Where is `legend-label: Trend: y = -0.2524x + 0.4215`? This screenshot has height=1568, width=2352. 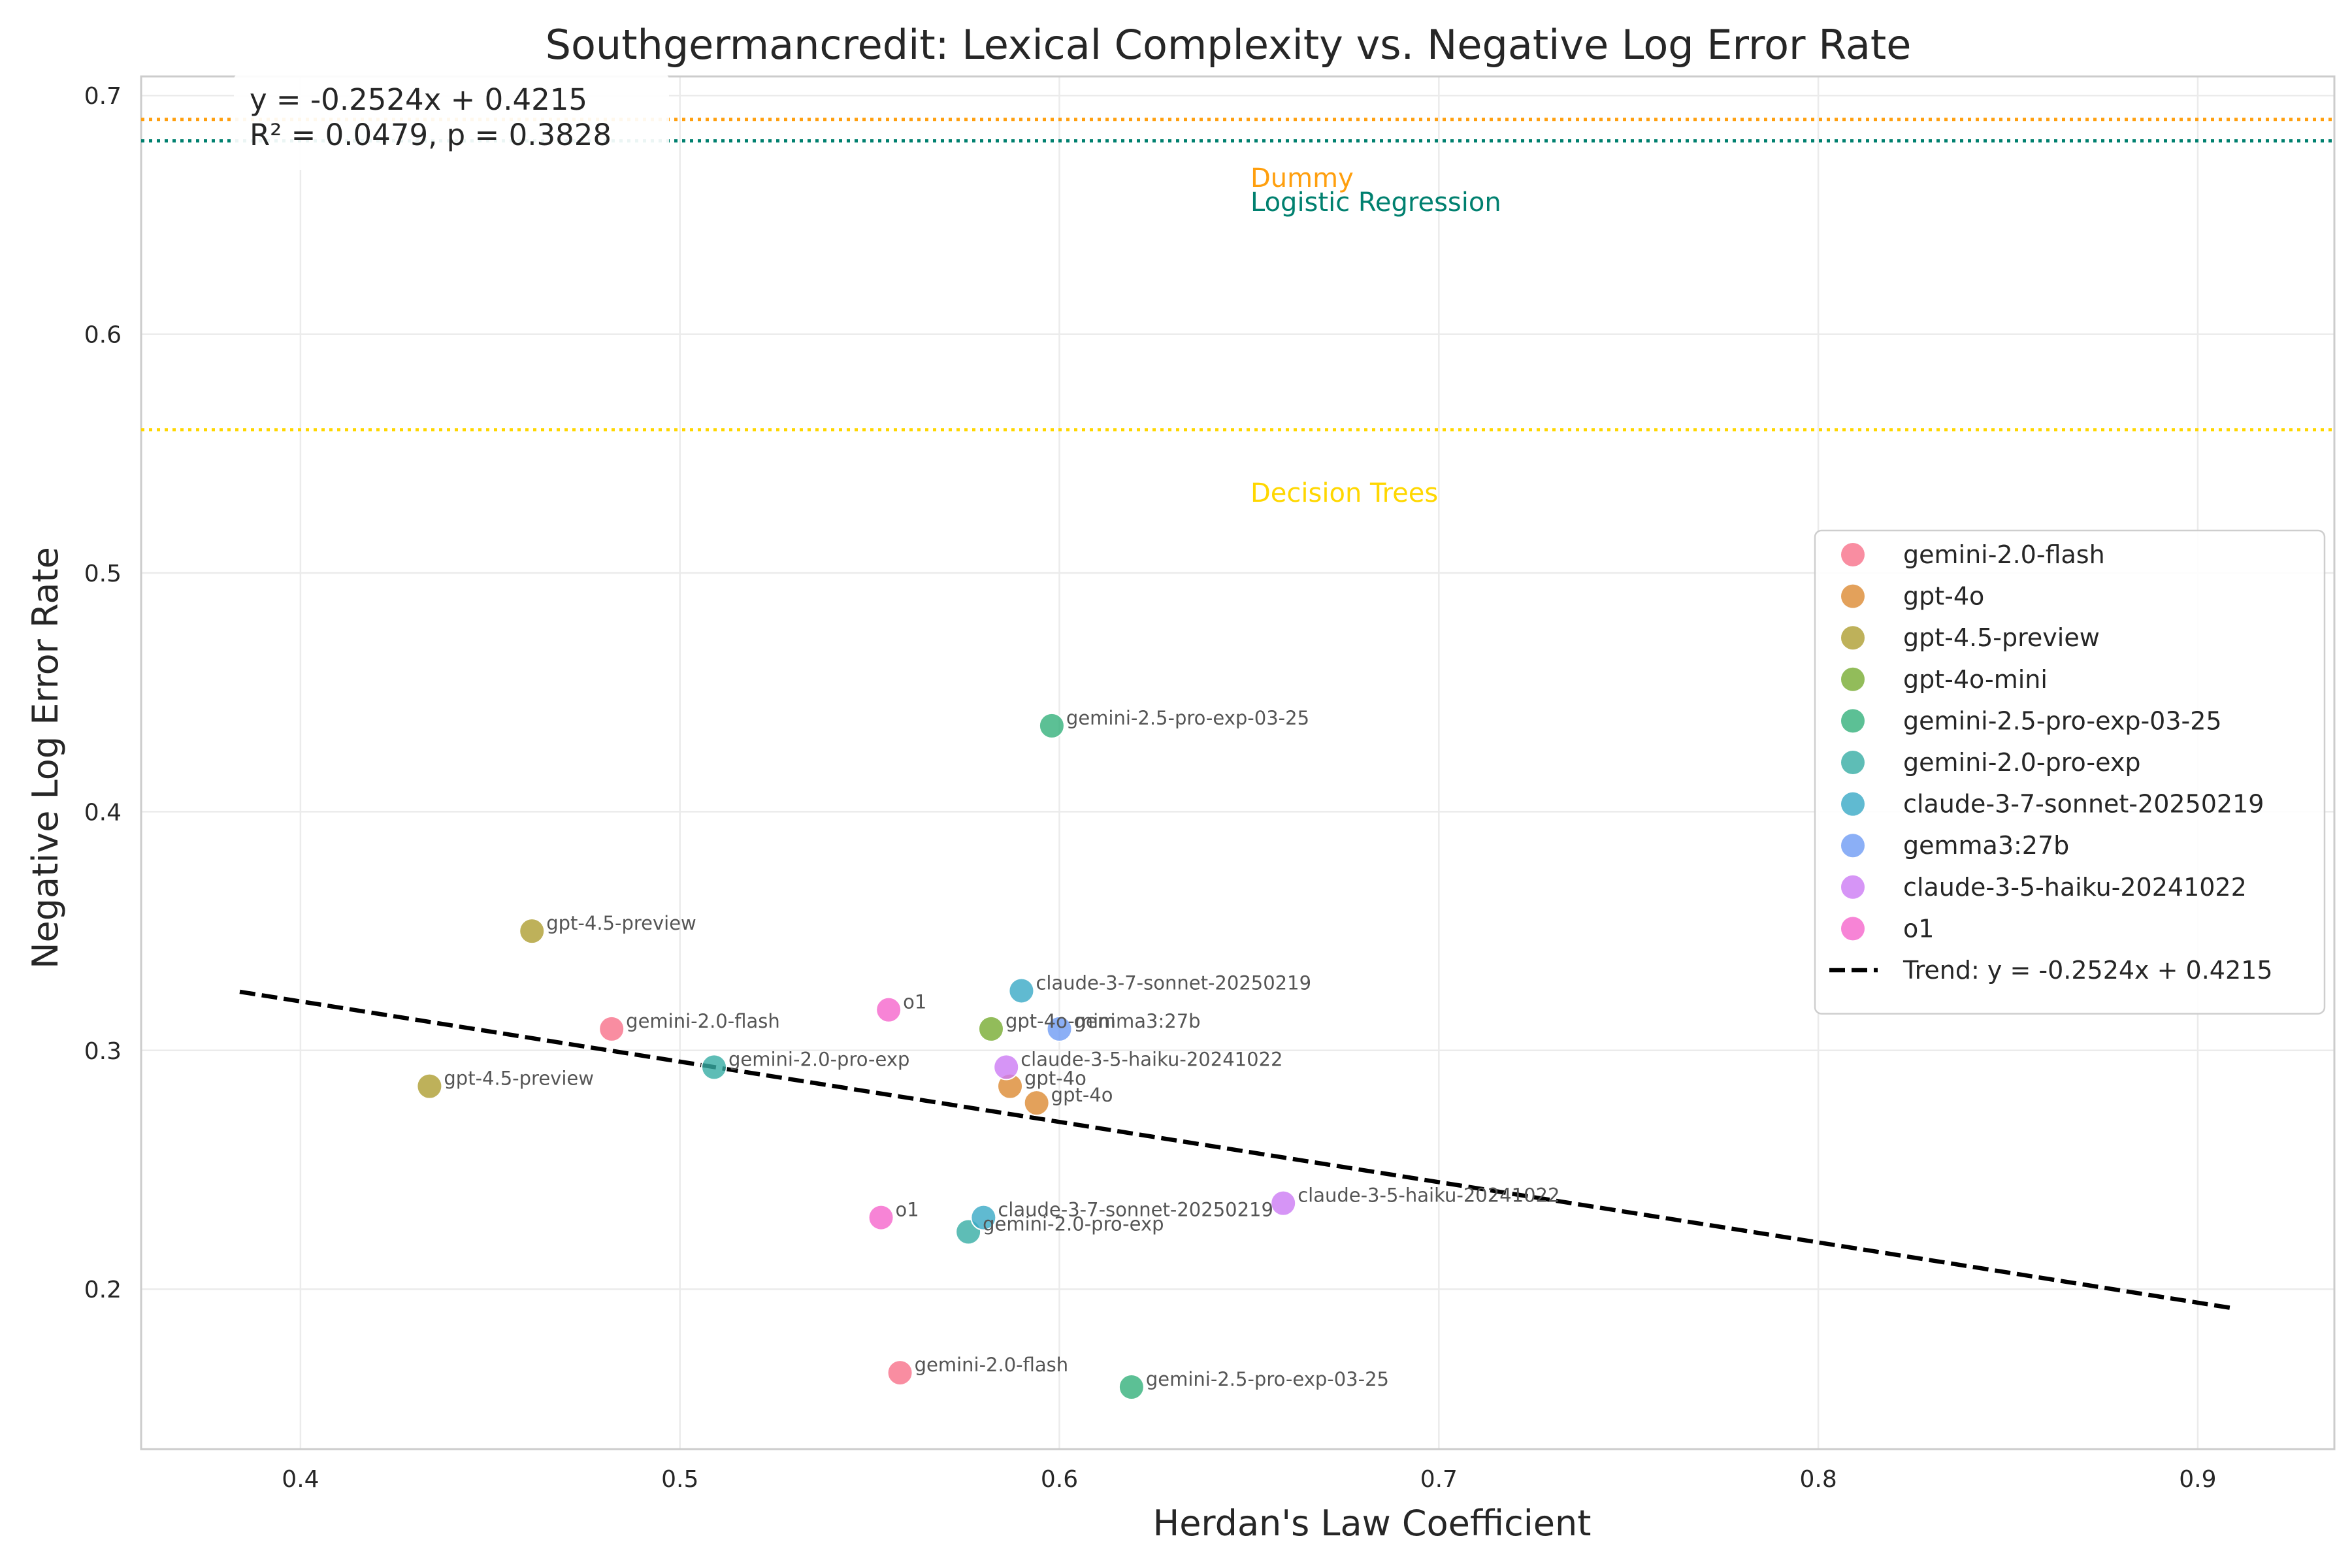 legend-label: Trend: y = -0.2524x + 0.4215 is located at coordinates (2088, 970).